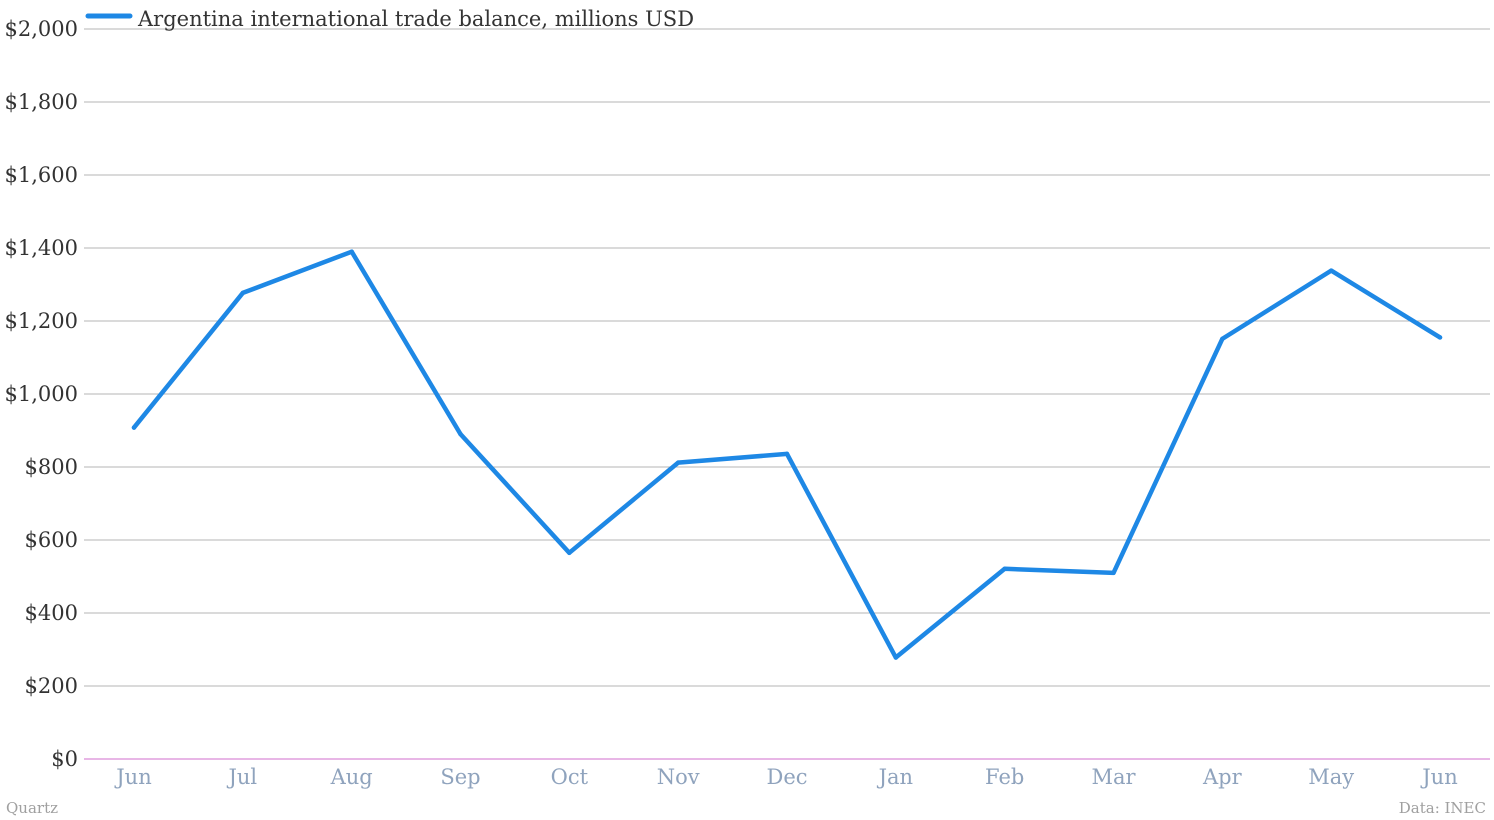 Image resolution: width=1494 pixels, height=820 pixels. Describe the element at coordinates (1113, 777) in the screenshot. I see `x-tick-label: Mar` at that location.